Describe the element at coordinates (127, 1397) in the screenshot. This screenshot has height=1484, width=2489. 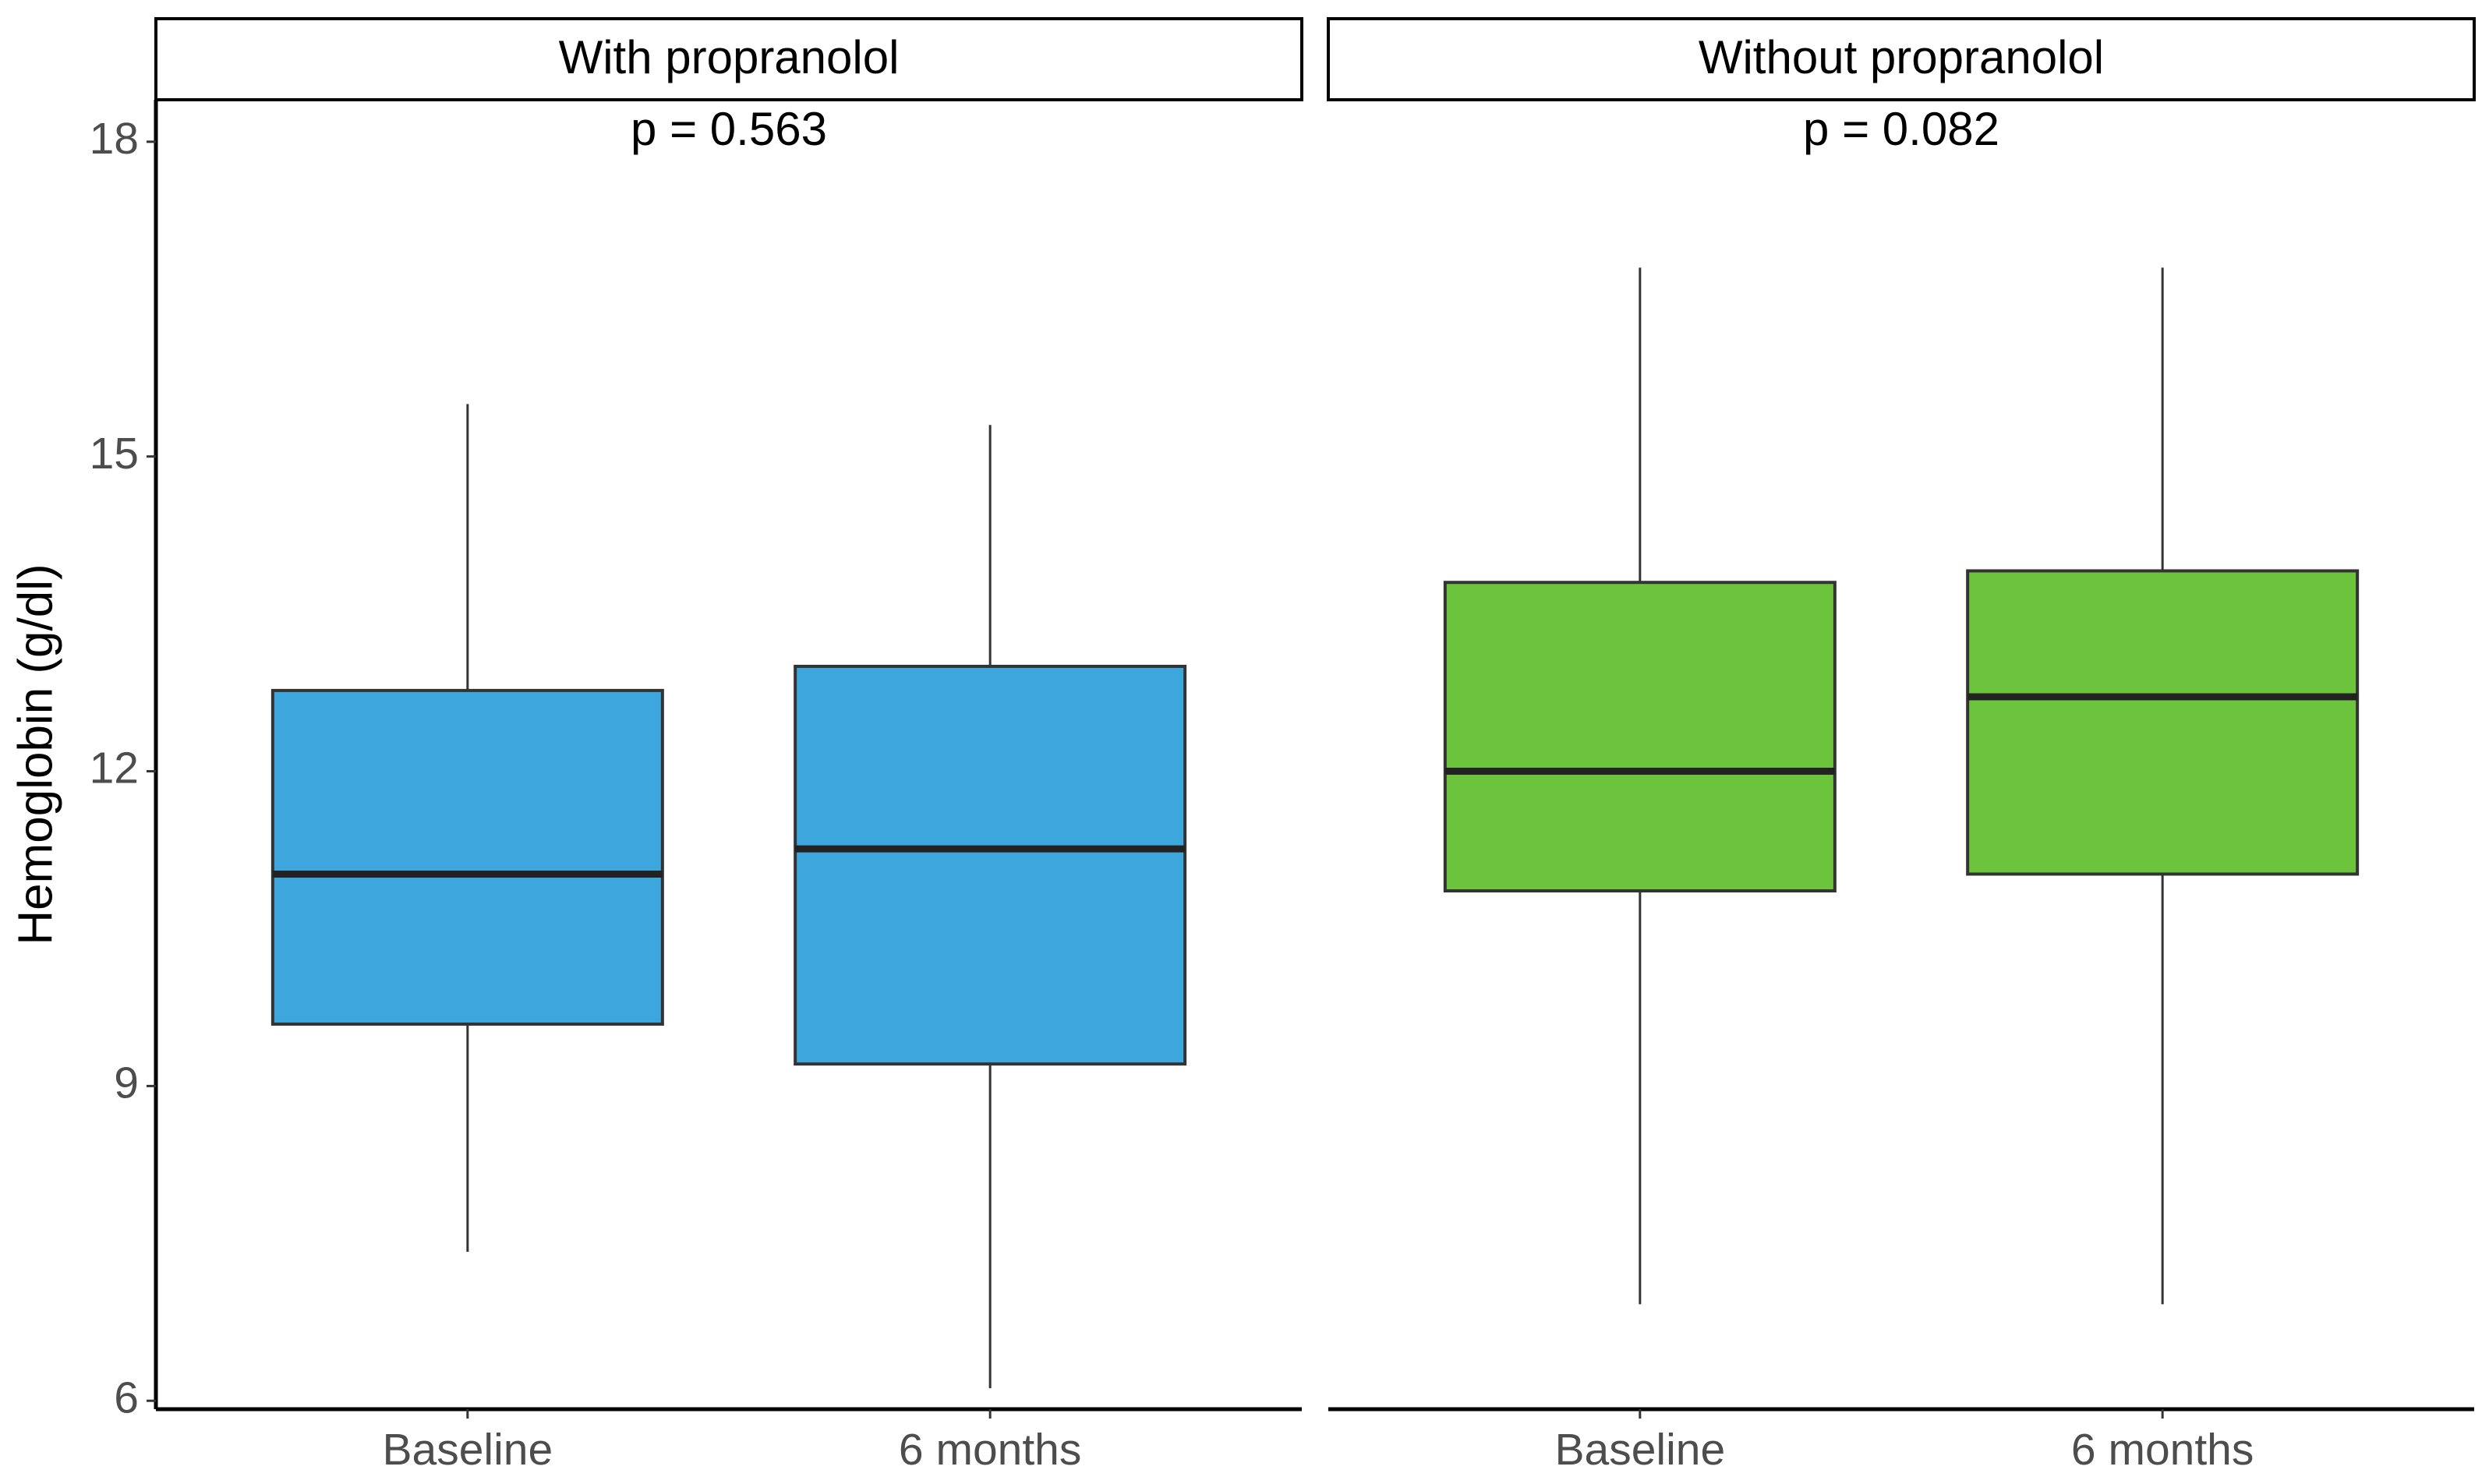
I see `y-tick-label: 6` at that location.